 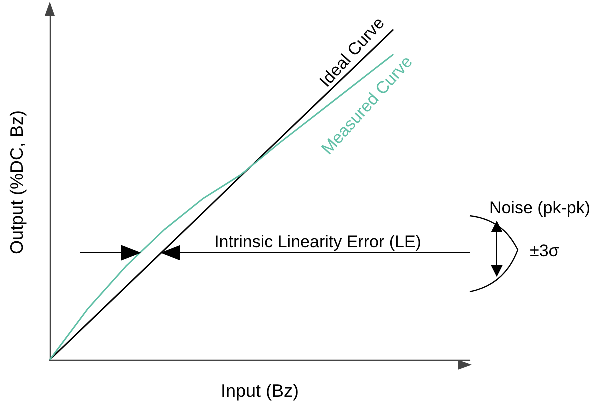 I want to click on text: Noise (pk-pk), so click(x=540, y=208).